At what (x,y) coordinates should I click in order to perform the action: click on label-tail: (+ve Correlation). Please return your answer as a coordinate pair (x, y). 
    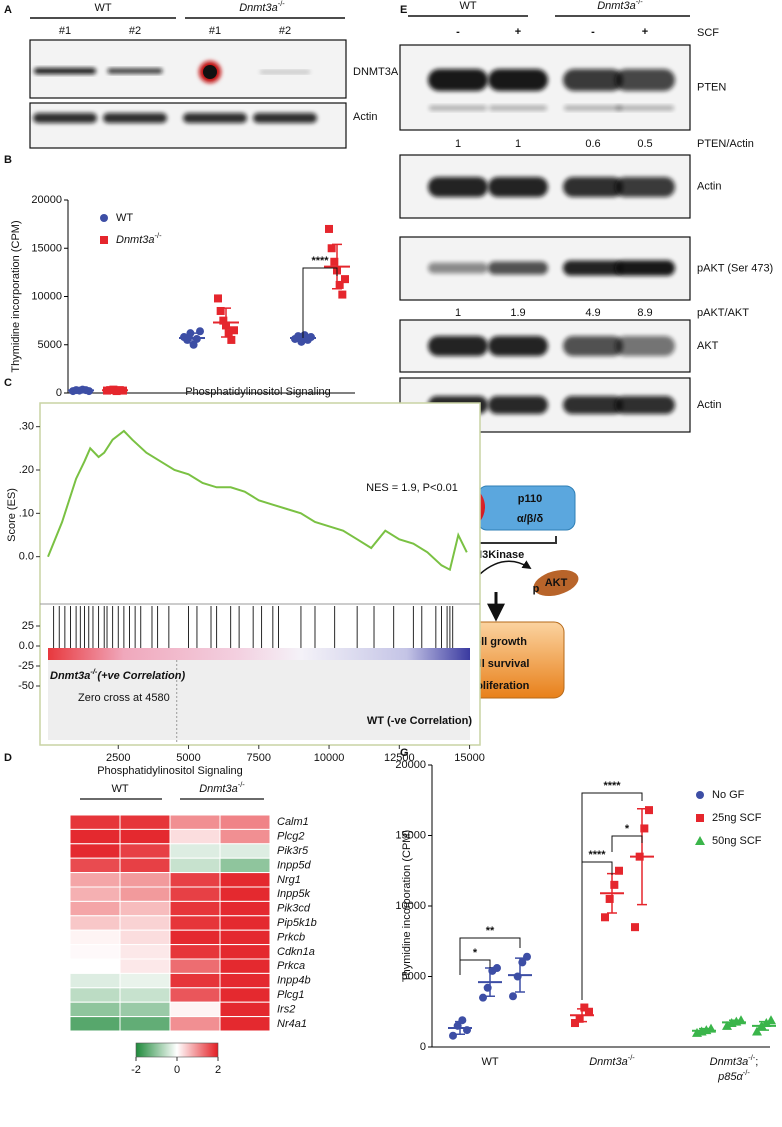
    Looking at the image, I should click on (141, 676).